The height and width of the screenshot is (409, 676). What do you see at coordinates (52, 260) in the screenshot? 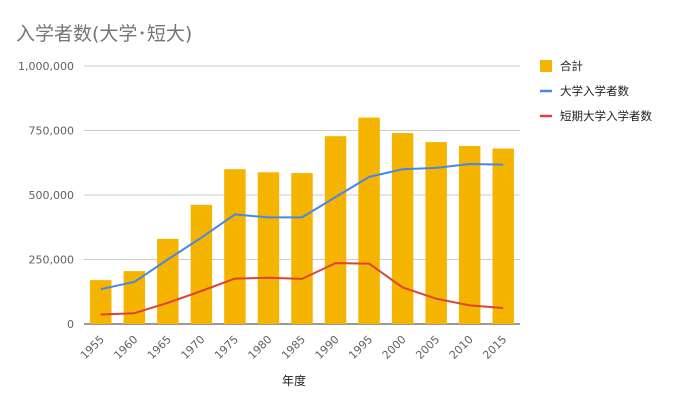
I see `y-tick-label: 250,000` at bounding box center [52, 260].